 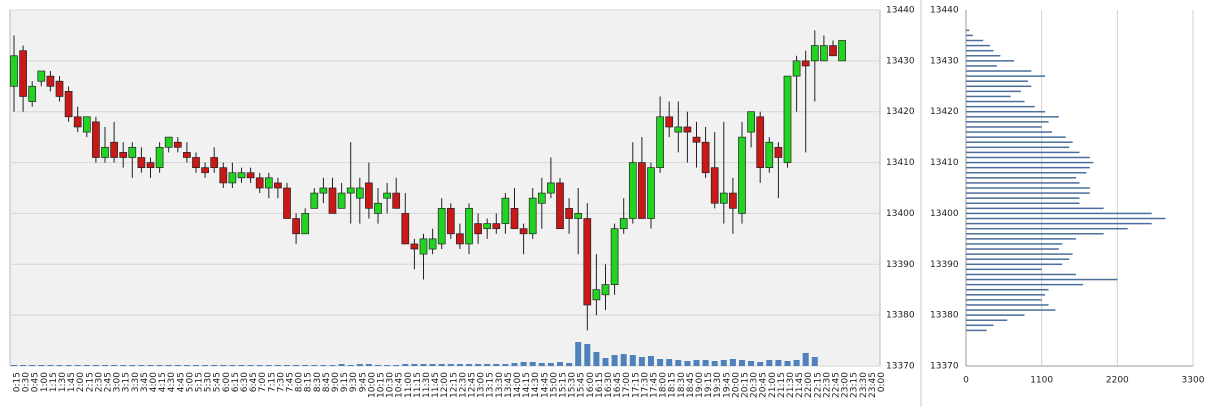 I want to click on x-tick-label: 4:15, so click(x=163, y=382).